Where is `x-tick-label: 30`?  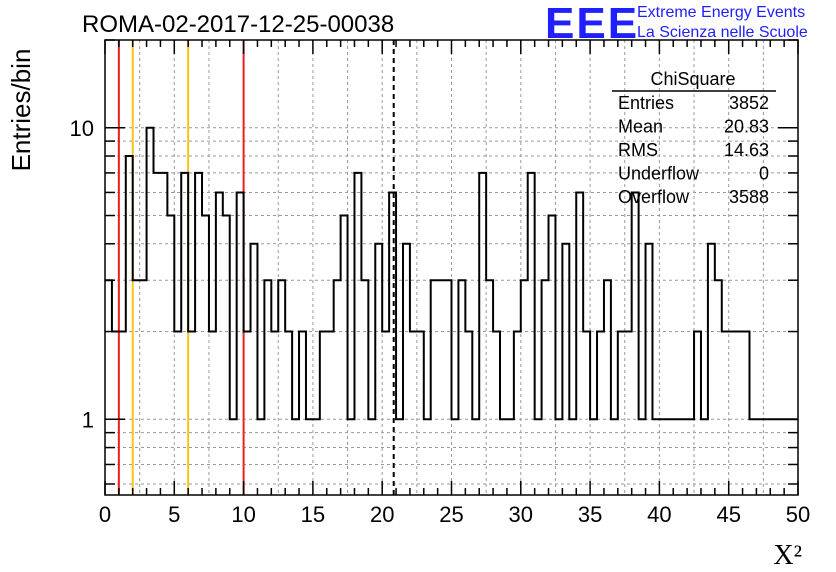 x-tick-label: 30 is located at coordinates (521, 514).